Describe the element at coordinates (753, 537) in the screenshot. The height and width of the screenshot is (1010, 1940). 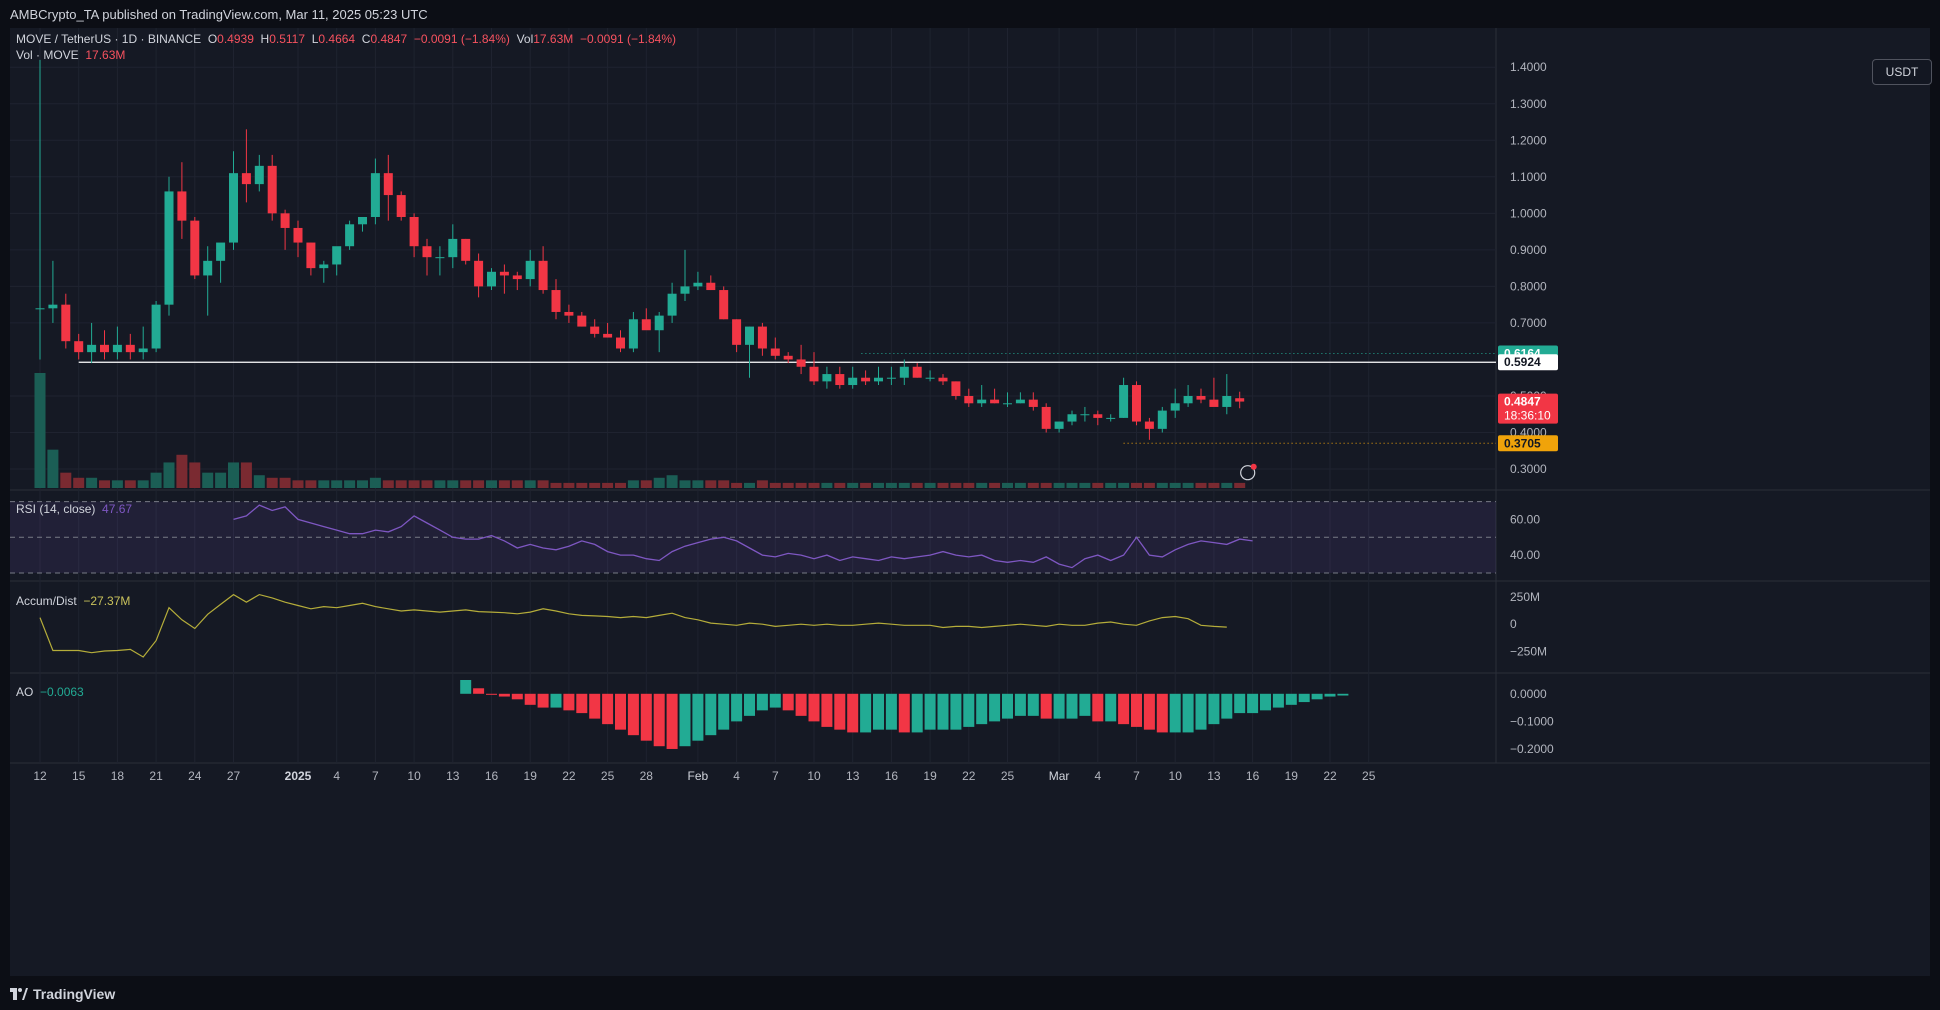
I see `rsi-pane` at that location.